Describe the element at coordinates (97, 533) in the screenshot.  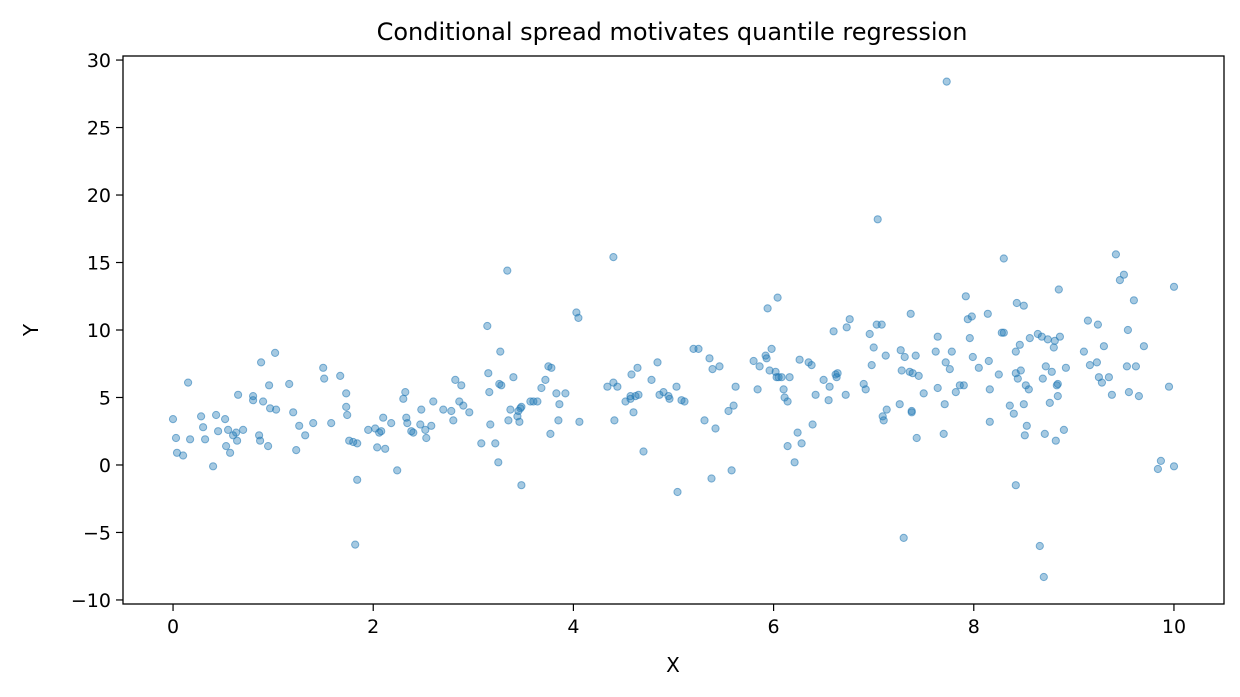
I see `y-tick-label: −5` at that location.